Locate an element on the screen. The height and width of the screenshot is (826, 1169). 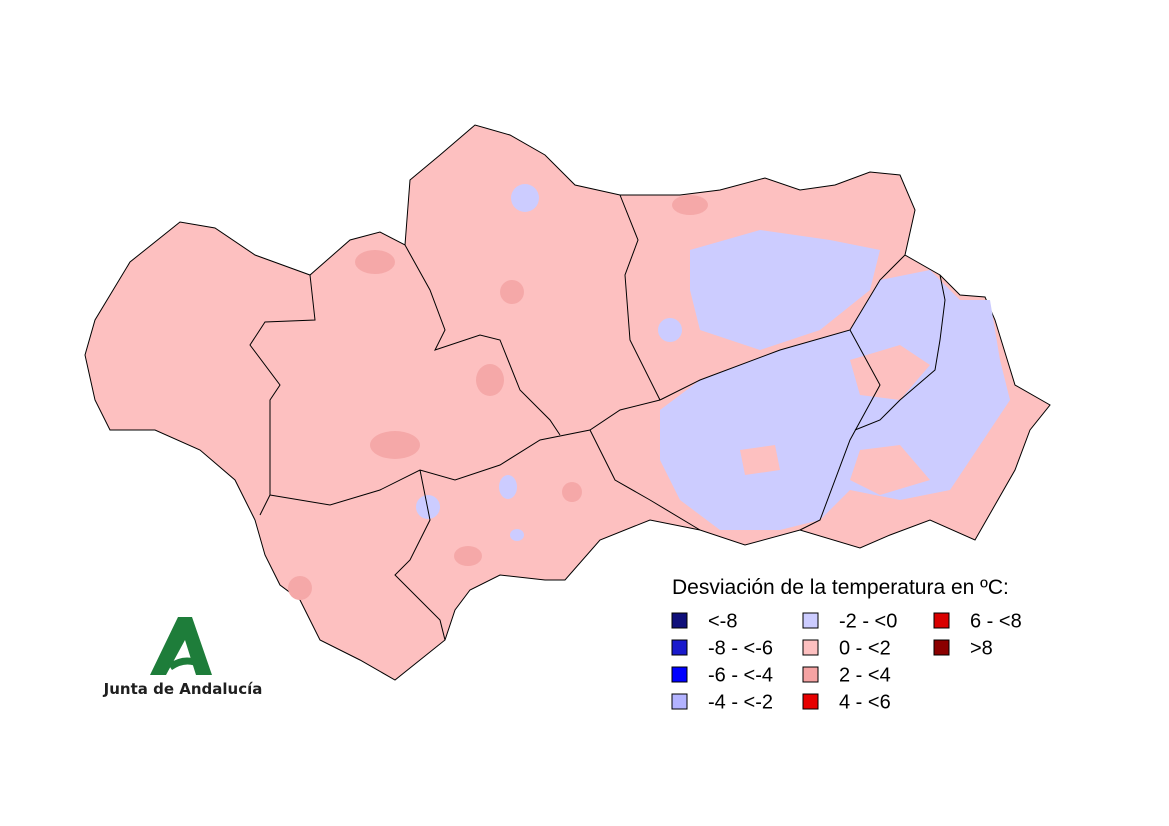
logo-text: Junta de Andalucía is located at coordinates (183, 689).